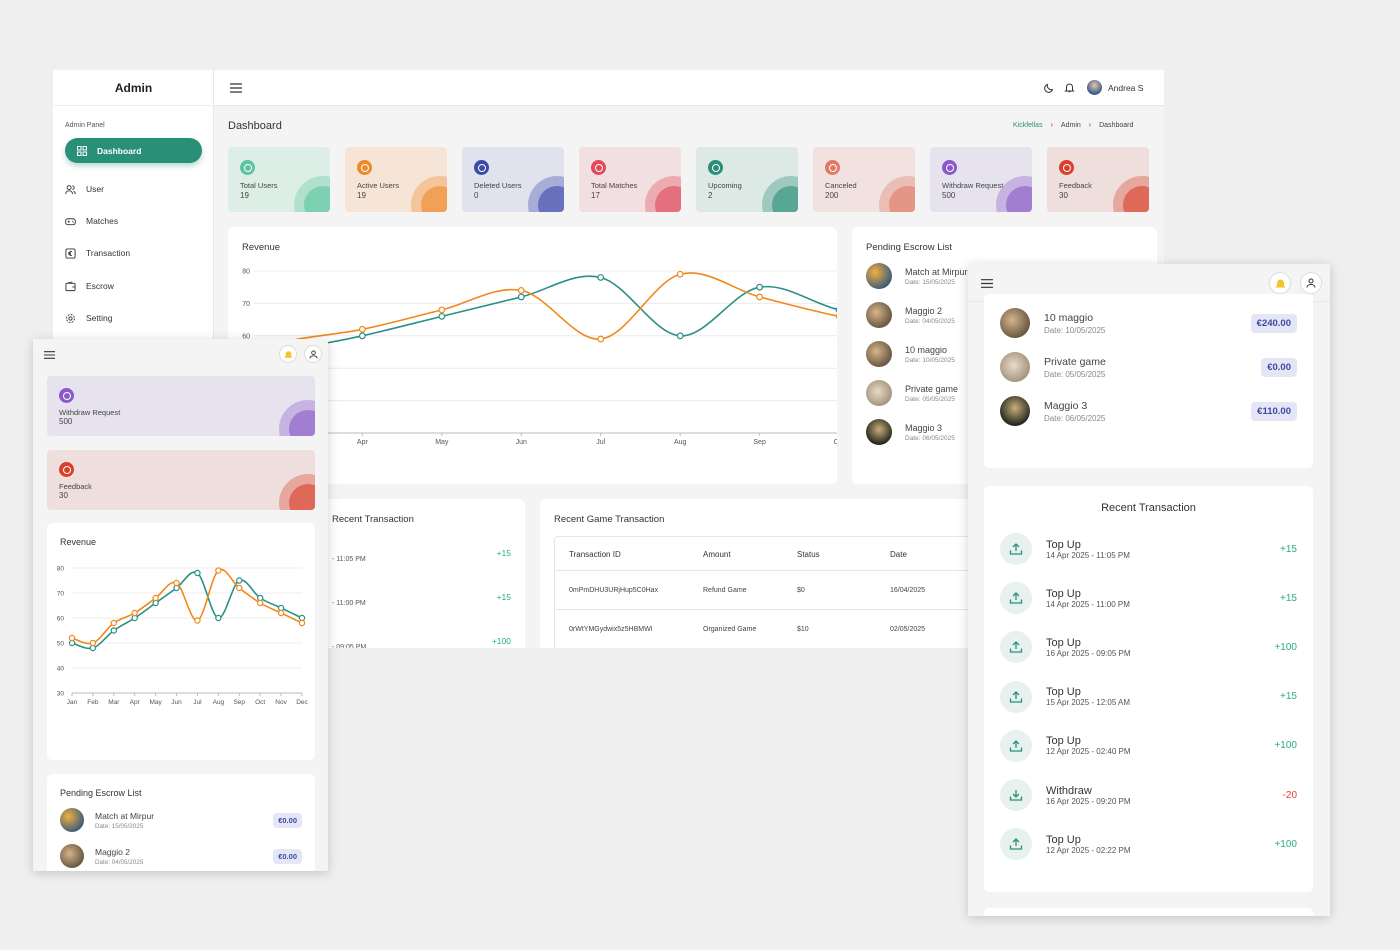 Image resolution: width=1400 pixels, height=950 pixels. Describe the element at coordinates (70, 285) in the screenshot. I see `wallet-icon` at that location.